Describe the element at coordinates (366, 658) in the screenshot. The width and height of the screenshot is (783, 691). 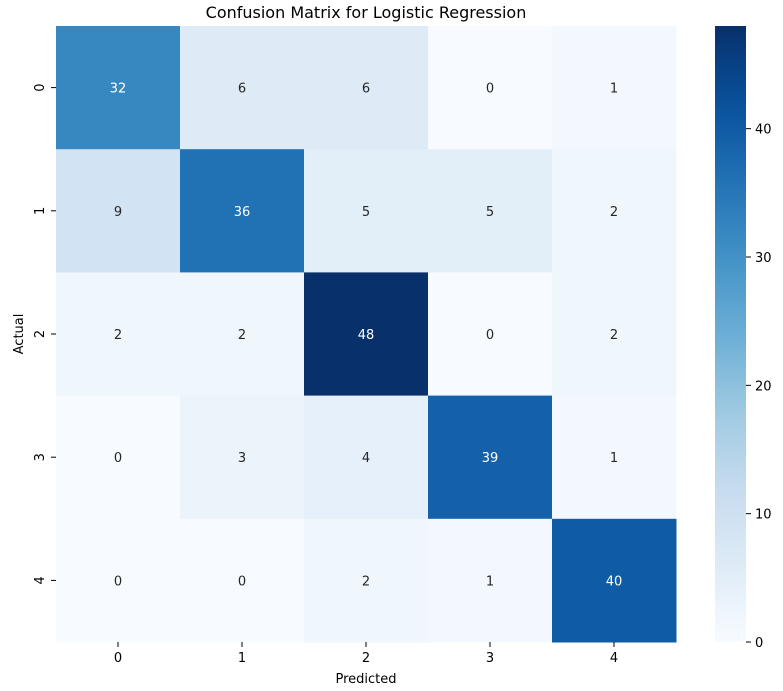
I see `x-tick-label: 2` at that location.